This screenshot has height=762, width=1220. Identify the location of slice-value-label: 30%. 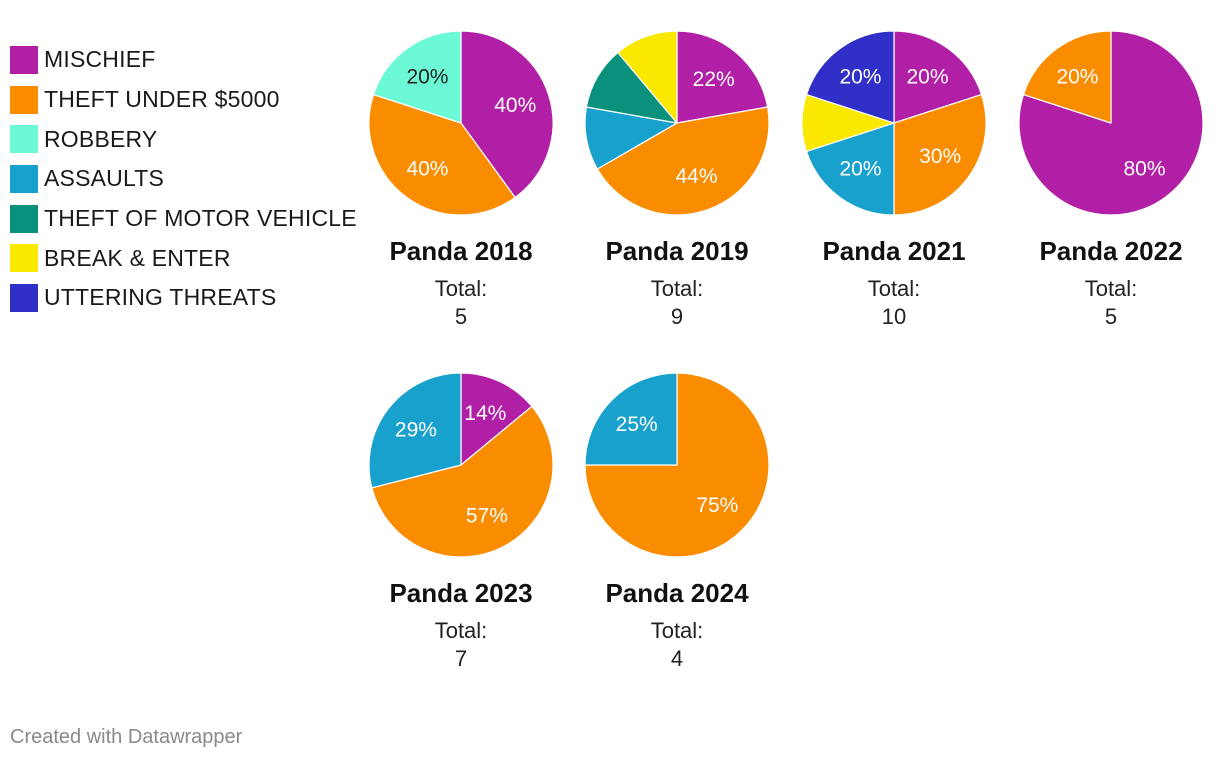
(940, 156).